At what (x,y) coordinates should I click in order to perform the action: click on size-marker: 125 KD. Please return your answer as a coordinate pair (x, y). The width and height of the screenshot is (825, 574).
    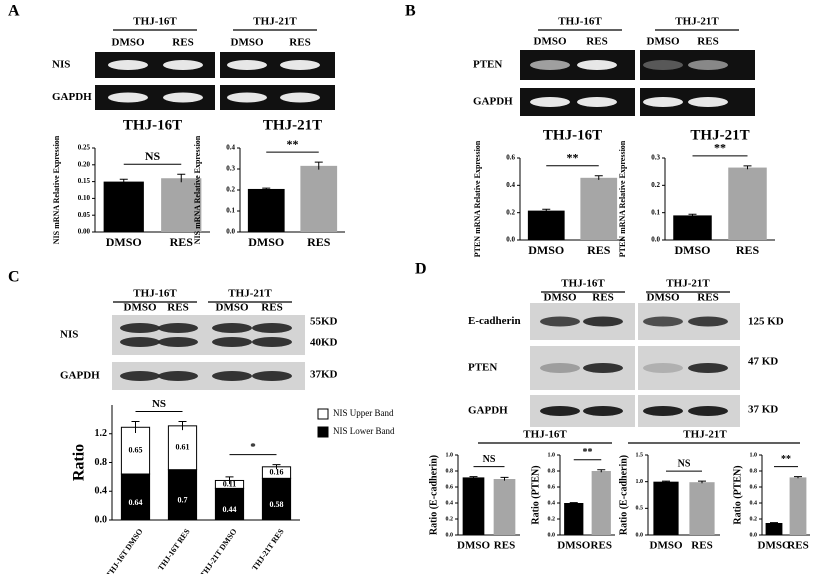
    Looking at the image, I should click on (766, 322).